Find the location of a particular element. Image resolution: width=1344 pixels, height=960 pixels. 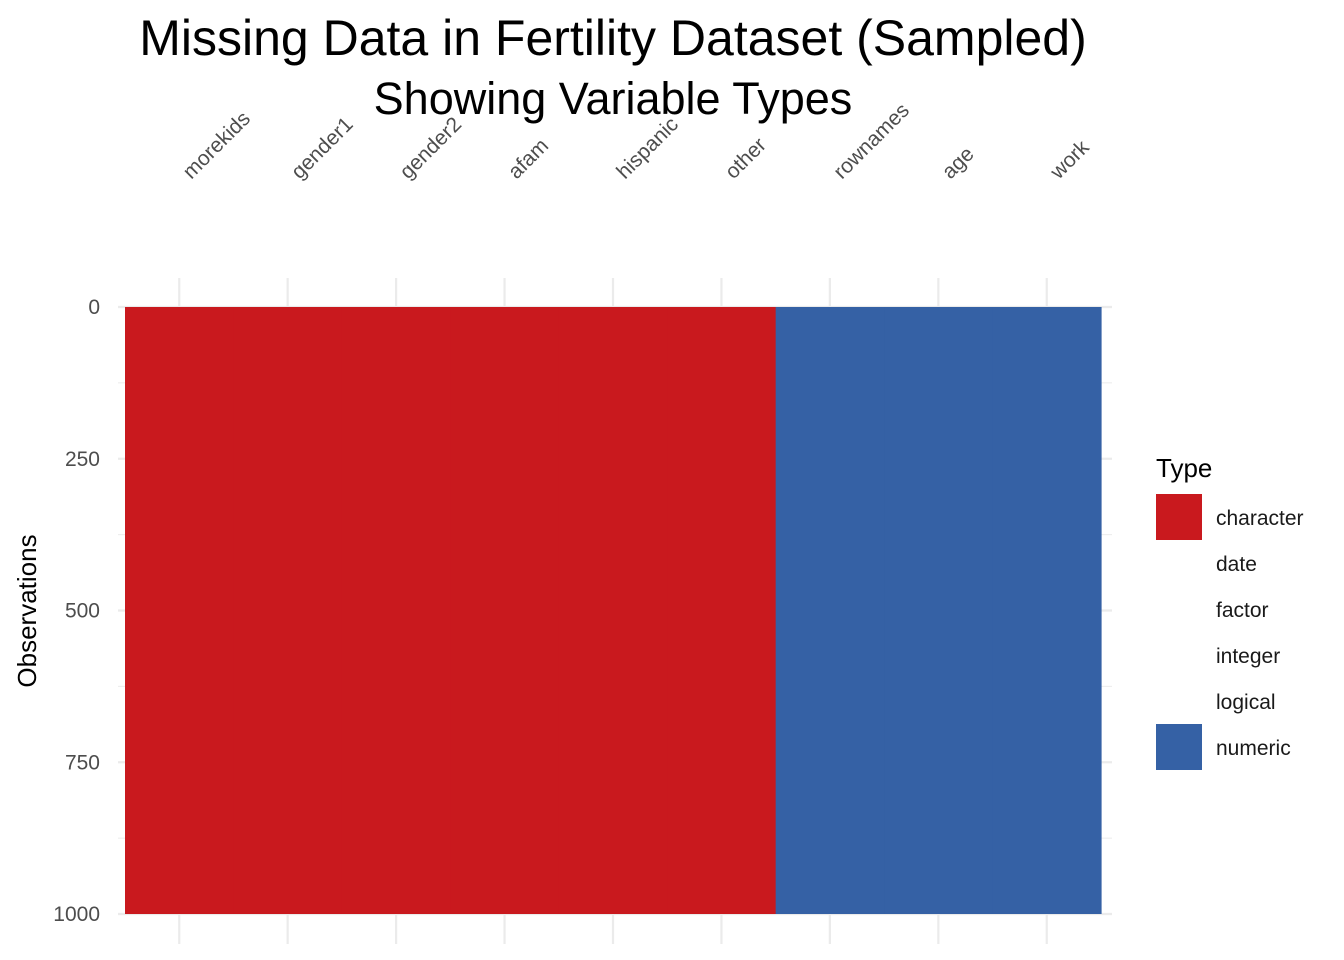

legend-label-integer: integer is located at coordinates (1248, 656).